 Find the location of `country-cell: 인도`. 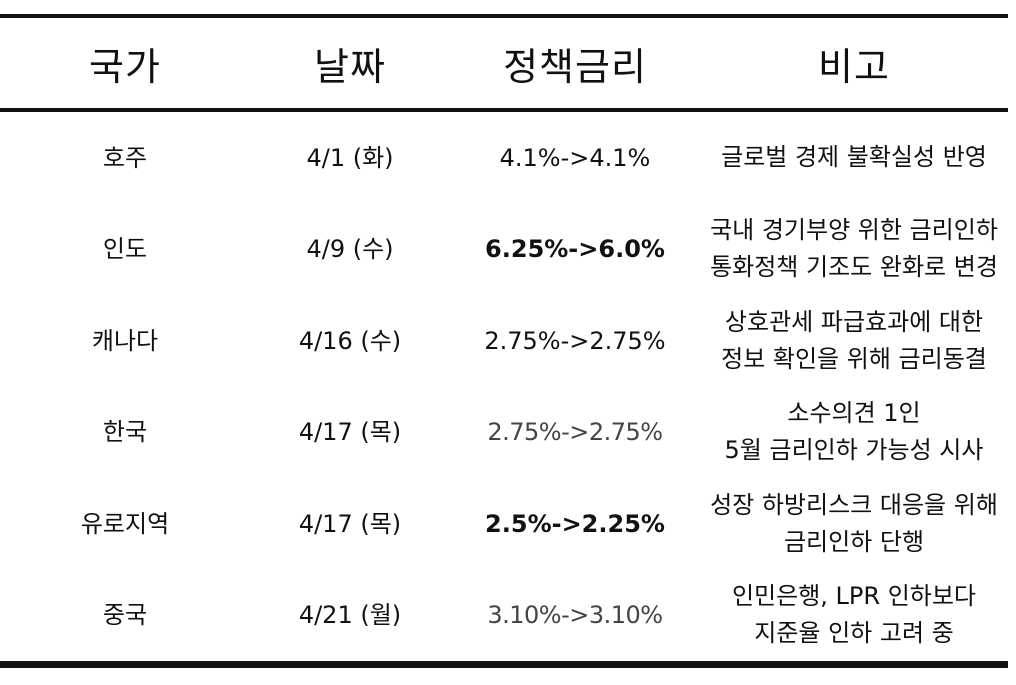

country-cell: 인도 is located at coordinates (125, 249).